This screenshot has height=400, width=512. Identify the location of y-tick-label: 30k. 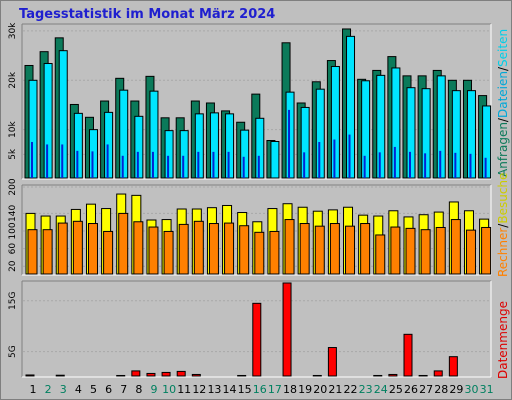
(13, 30).